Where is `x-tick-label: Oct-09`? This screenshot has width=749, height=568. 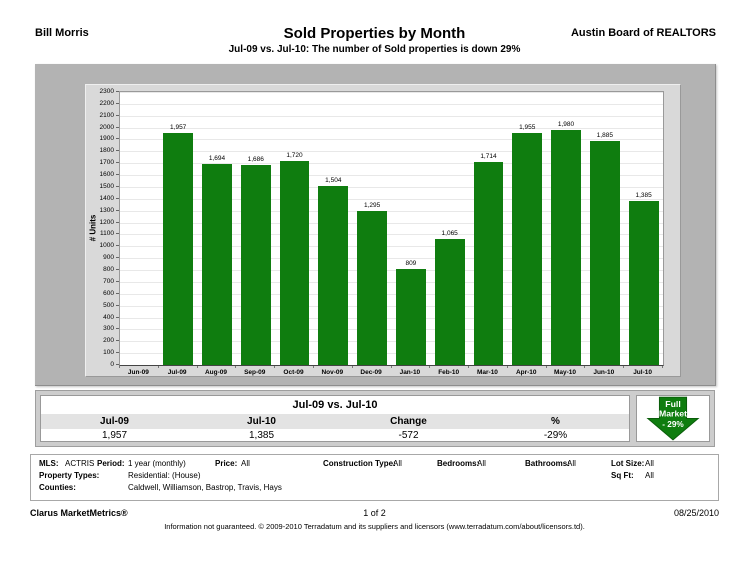 x-tick-label: Oct-09 is located at coordinates (293, 372).